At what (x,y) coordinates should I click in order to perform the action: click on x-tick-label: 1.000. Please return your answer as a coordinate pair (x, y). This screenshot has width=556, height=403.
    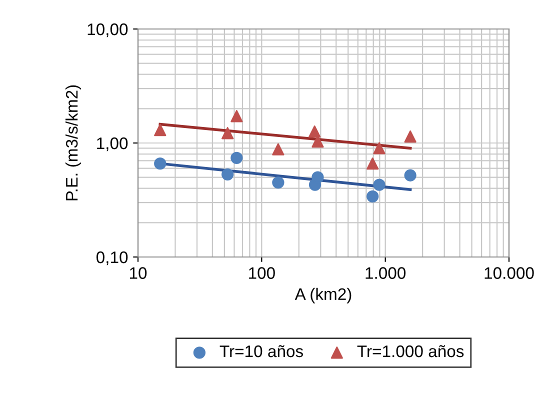
    Looking at the image, I should click on (386, 273).